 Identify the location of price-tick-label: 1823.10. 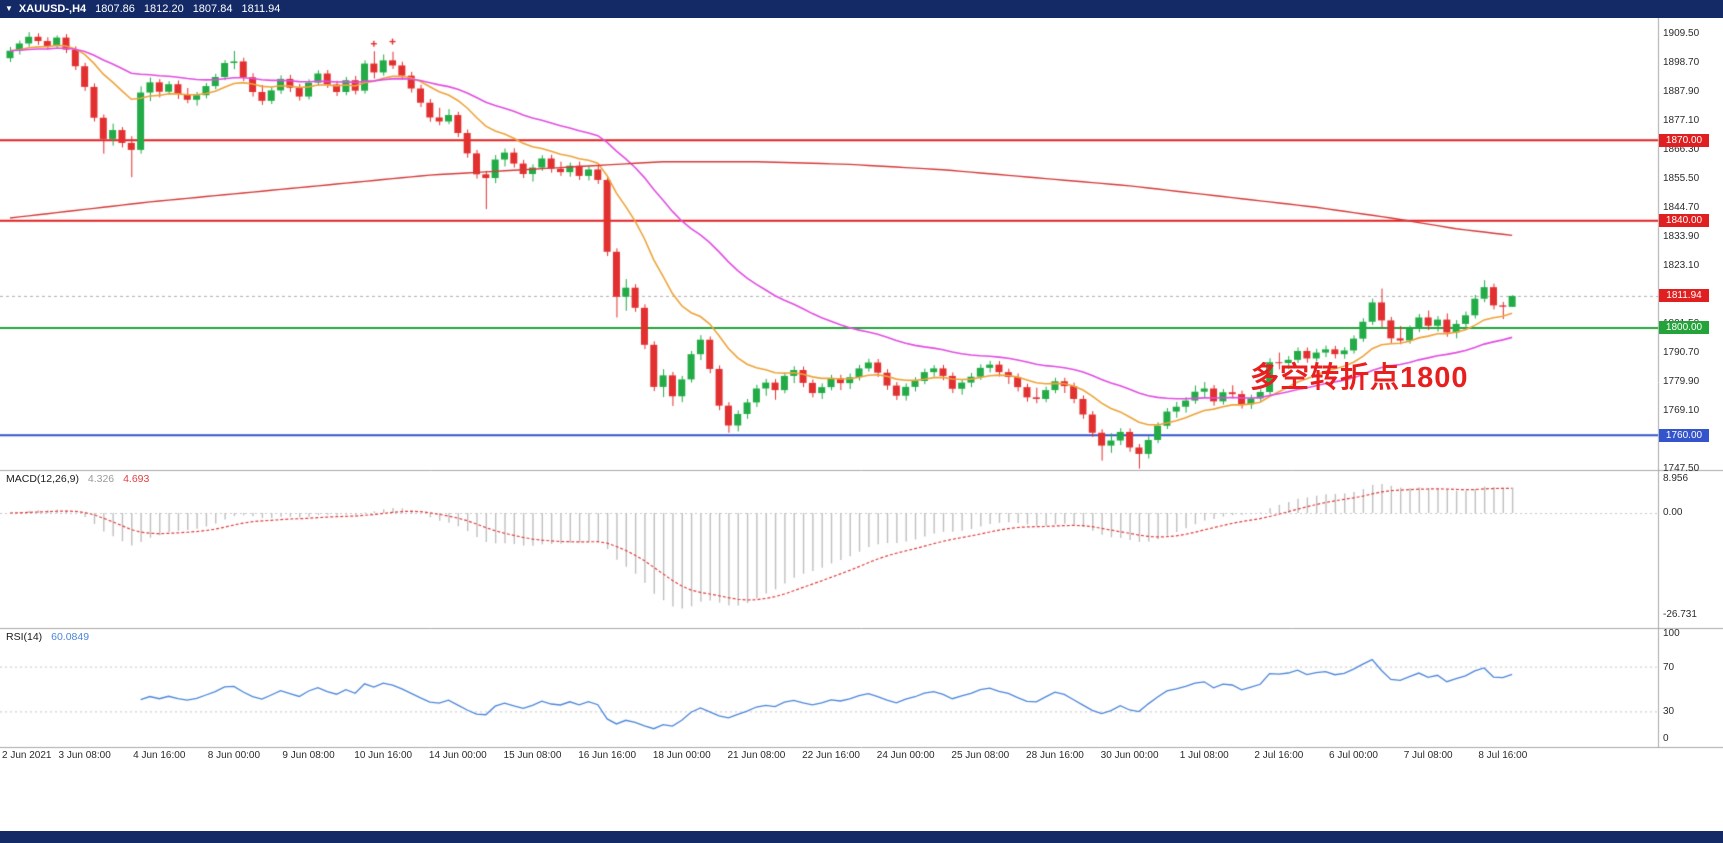
(1681, 265).